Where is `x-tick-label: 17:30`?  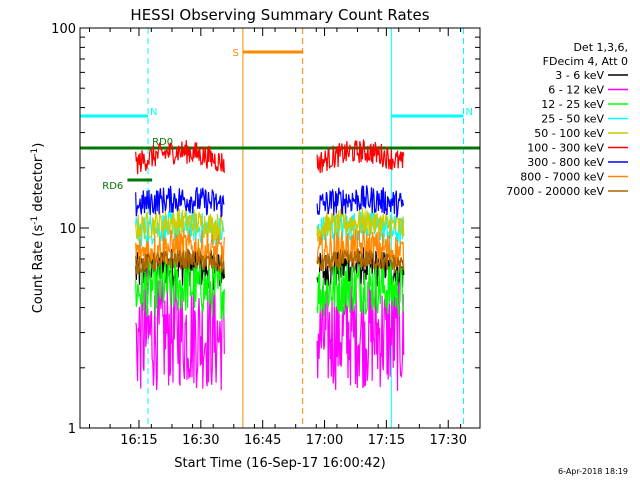 x-tick-label: 17:30 is located at coordinates (448, 440).